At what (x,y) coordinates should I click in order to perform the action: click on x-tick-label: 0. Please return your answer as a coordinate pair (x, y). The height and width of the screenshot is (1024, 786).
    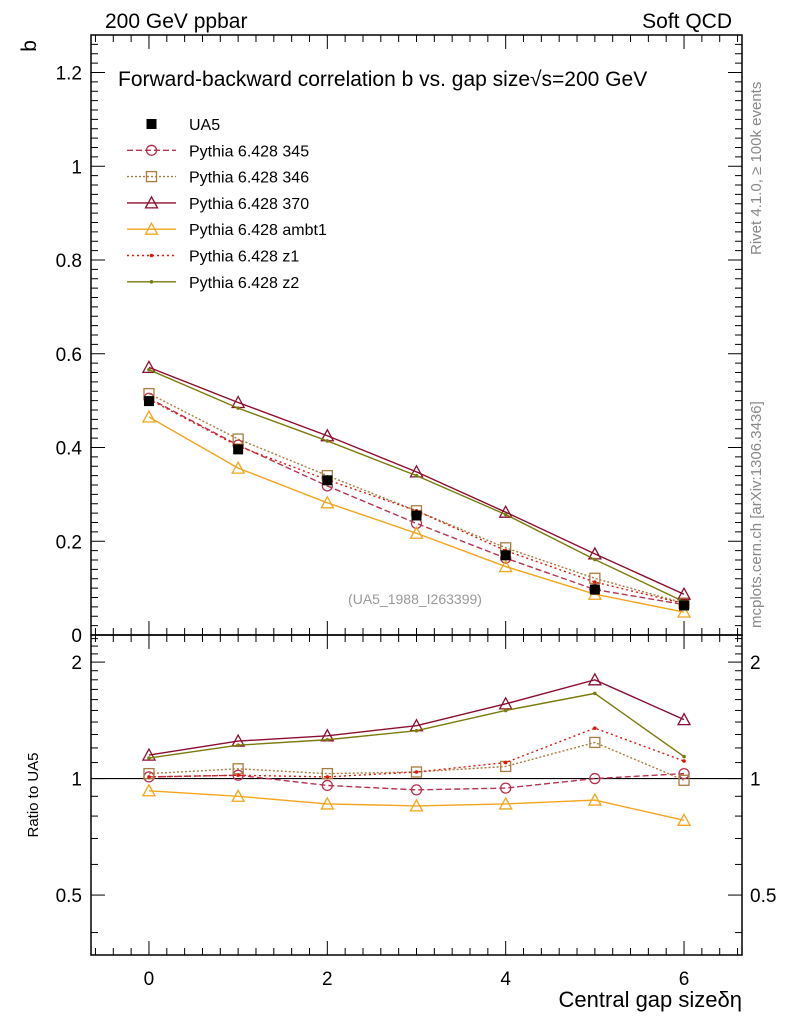
    Looking at the image, I should click on (149, 979).